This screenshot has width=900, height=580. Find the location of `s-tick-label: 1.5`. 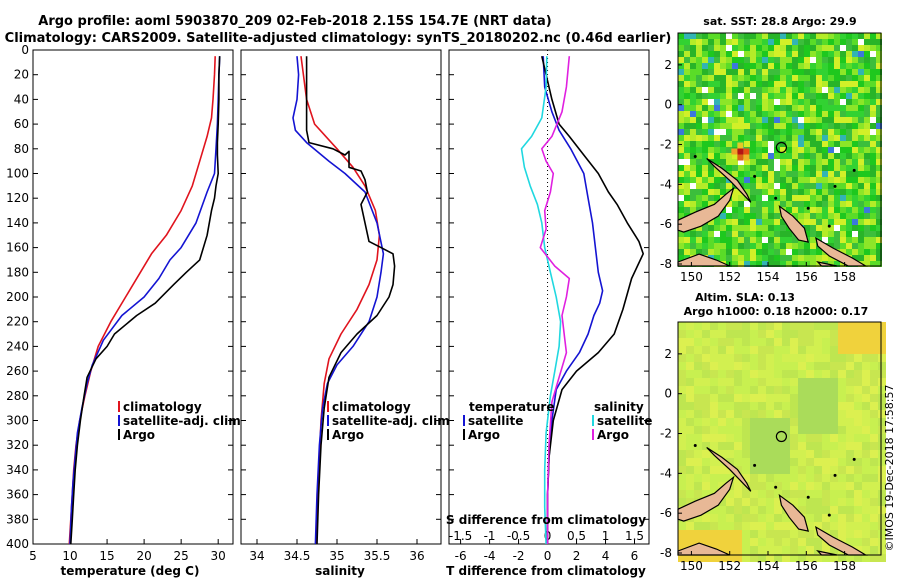

s-tick-label: 1.5 is located at coordinates (634, 536).